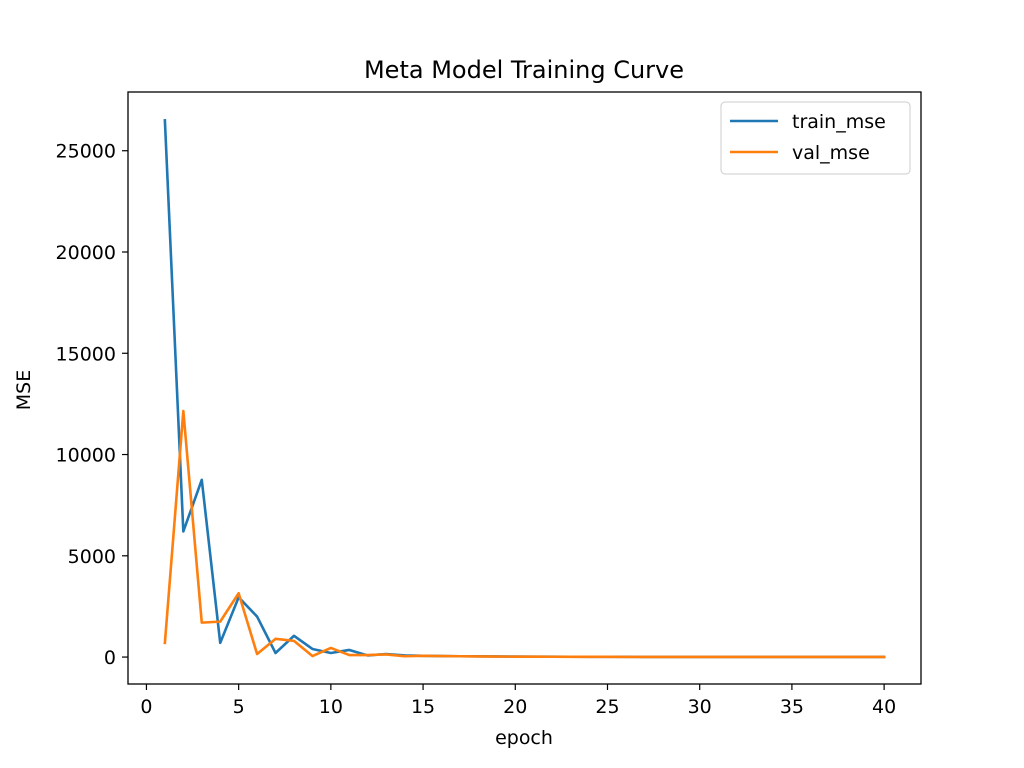  What do you see at coordinates (92, 405) in the screenshot?
I see `y-axis: 0 5000 10000 15000 20000 25000` at bounding box center [92, 405].